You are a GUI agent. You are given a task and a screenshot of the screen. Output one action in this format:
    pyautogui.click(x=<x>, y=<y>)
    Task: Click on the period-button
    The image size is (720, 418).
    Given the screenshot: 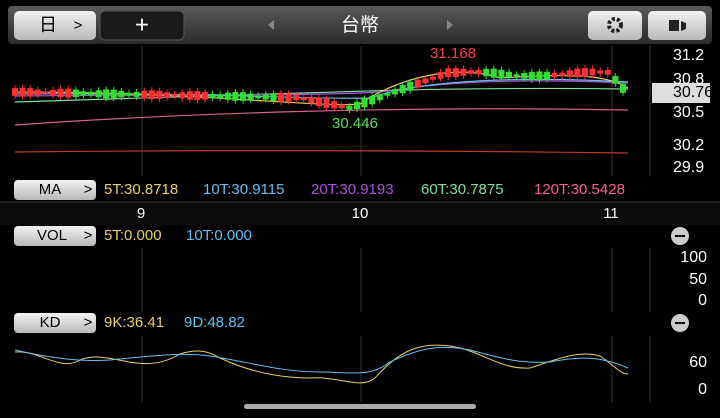 What is the action you would take?
    pyautogui.click(x=55, y=25)
    